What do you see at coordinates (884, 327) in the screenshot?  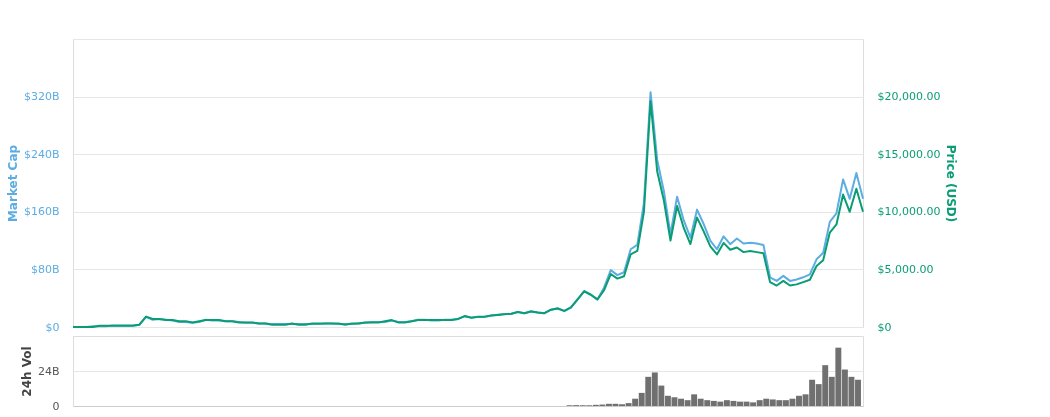 I see `y2-tick-label: $0` at bounding box center [884, 327].